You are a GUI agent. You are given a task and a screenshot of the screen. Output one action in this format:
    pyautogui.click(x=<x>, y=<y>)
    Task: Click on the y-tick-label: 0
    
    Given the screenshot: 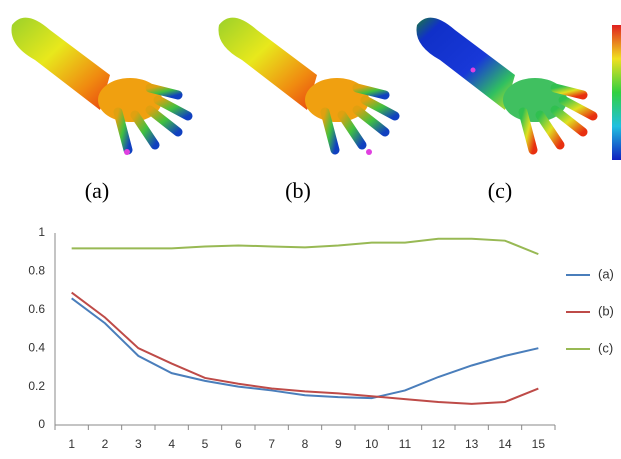 What is the action you would take?
    pyautogui.click(x=41, y=424)
    